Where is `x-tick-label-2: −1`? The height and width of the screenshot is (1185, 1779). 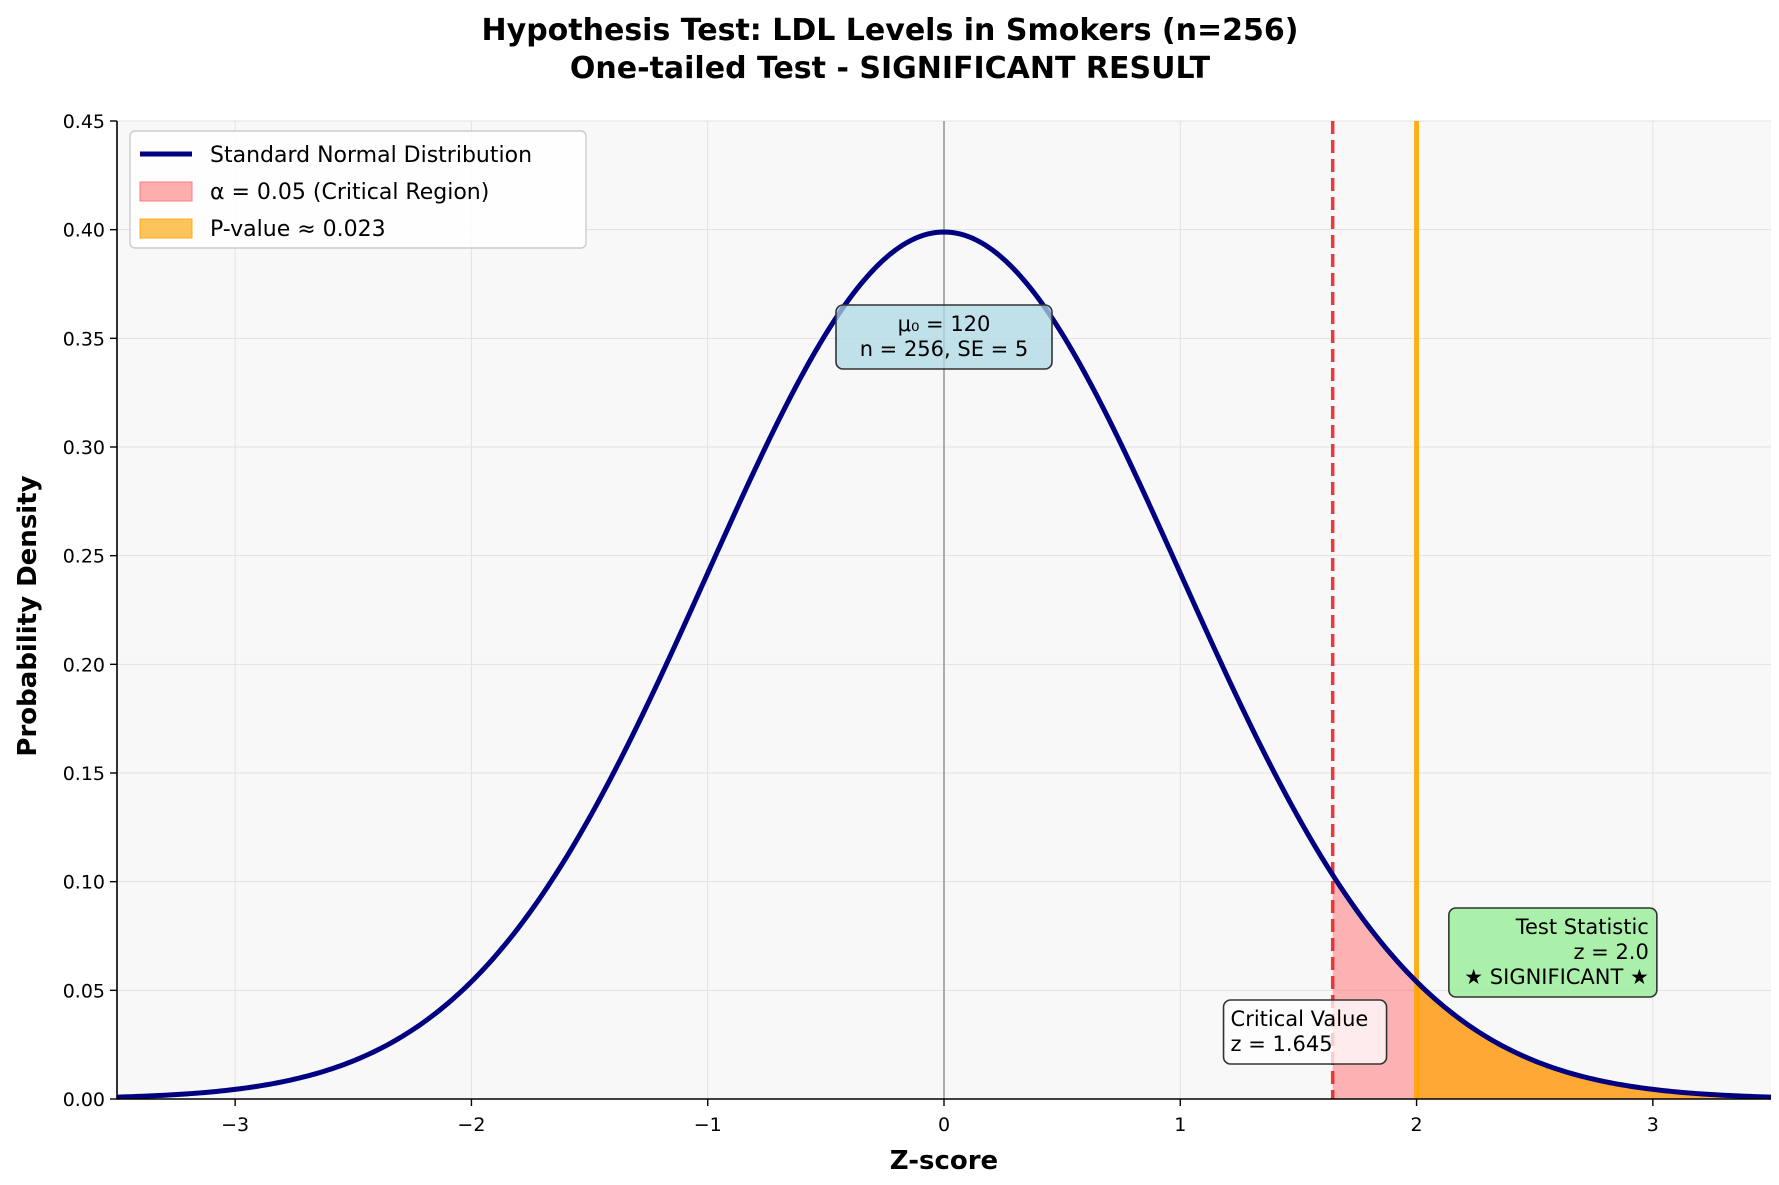
x-tick-label-2: −1 is located at coordinates (708, 1125).